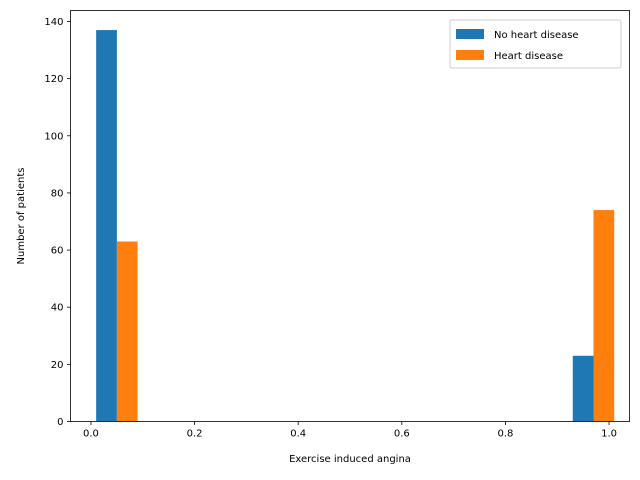  Describe the element at coordinates (350, 430) in the screenshot. I see `x-ticks: 0.0 0.2 0.4 0.6 0.8 1.0` at that location.